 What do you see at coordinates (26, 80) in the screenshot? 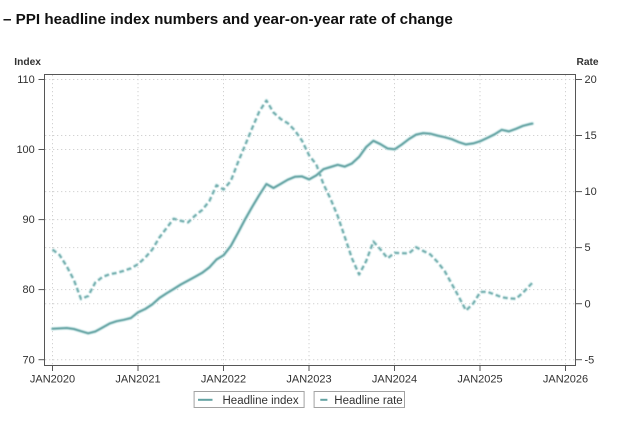
I see `svg-text: 110` at bounding box center [26, 80].